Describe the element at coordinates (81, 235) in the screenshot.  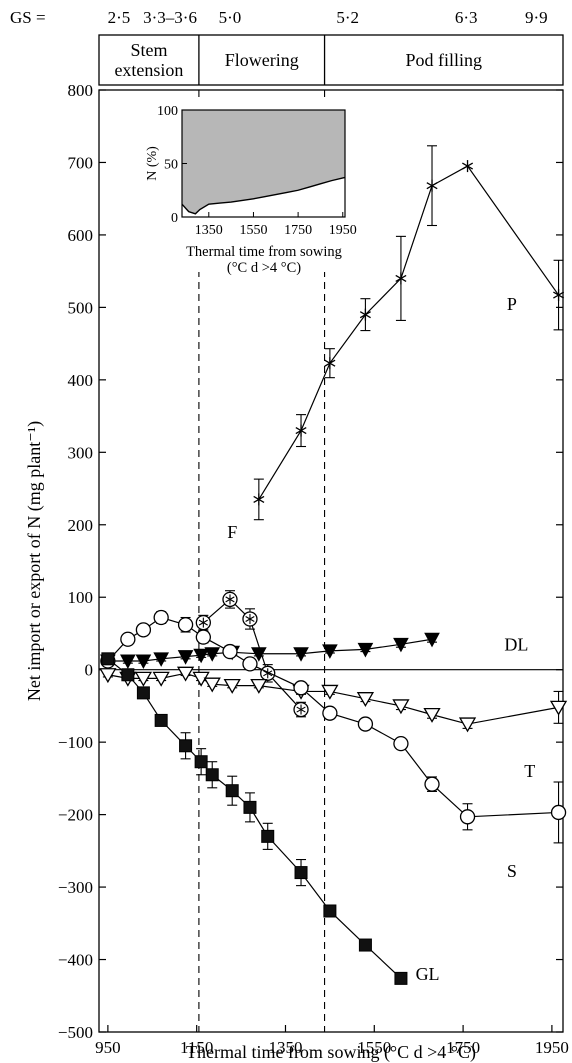
I see `y-tick-label: 600` at that location.